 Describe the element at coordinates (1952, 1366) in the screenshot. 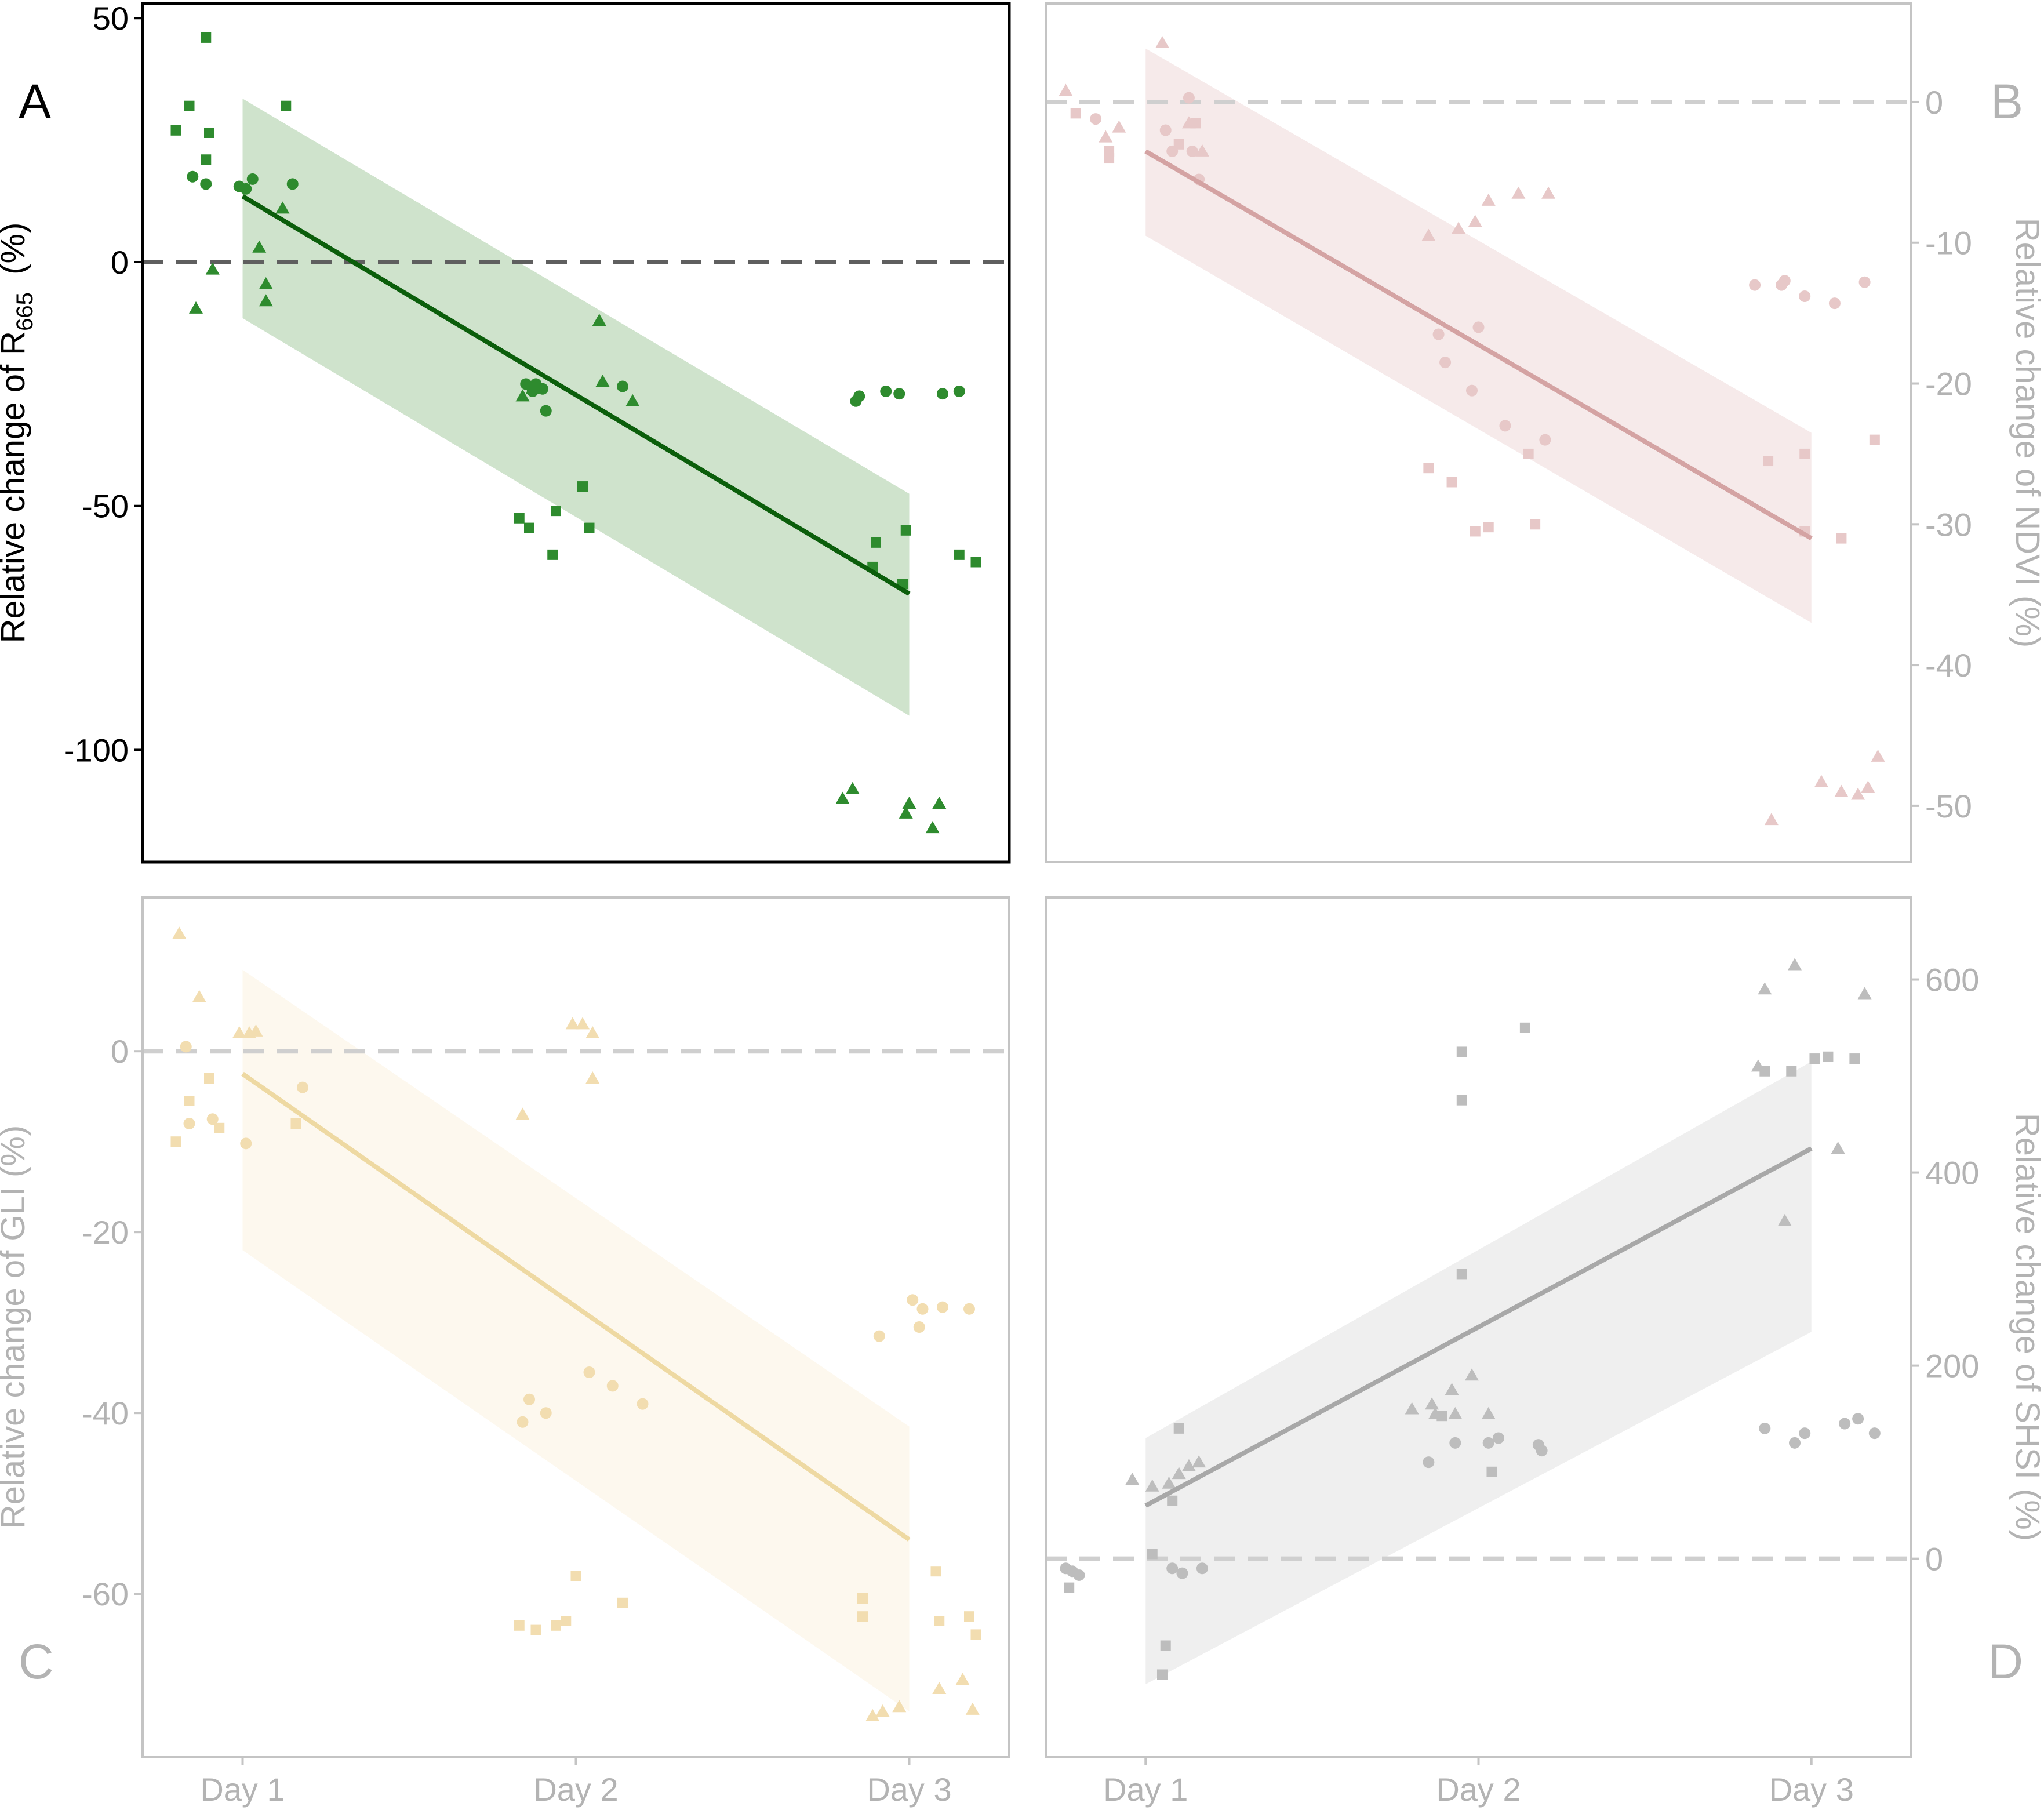

I see `y-tick-label: 200` at that location.